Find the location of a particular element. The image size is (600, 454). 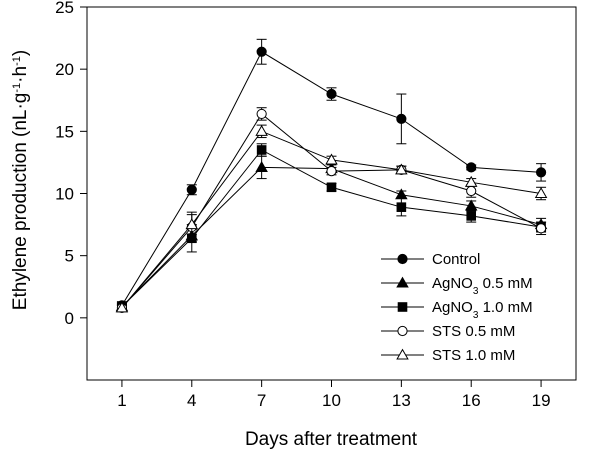

legend-marker-sts-1-0-mm is located at coordinates (402, 354).